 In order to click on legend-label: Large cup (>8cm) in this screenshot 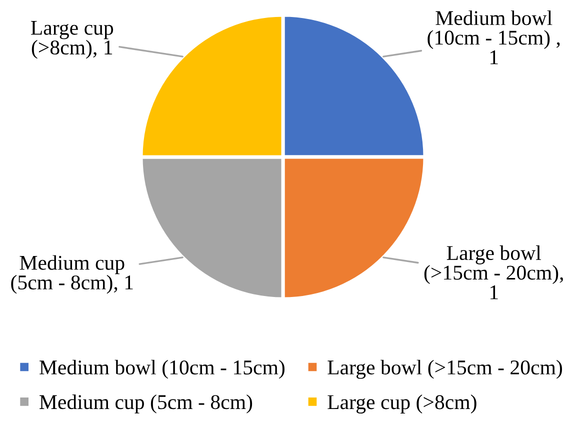, I will do `click(402, 404)`.